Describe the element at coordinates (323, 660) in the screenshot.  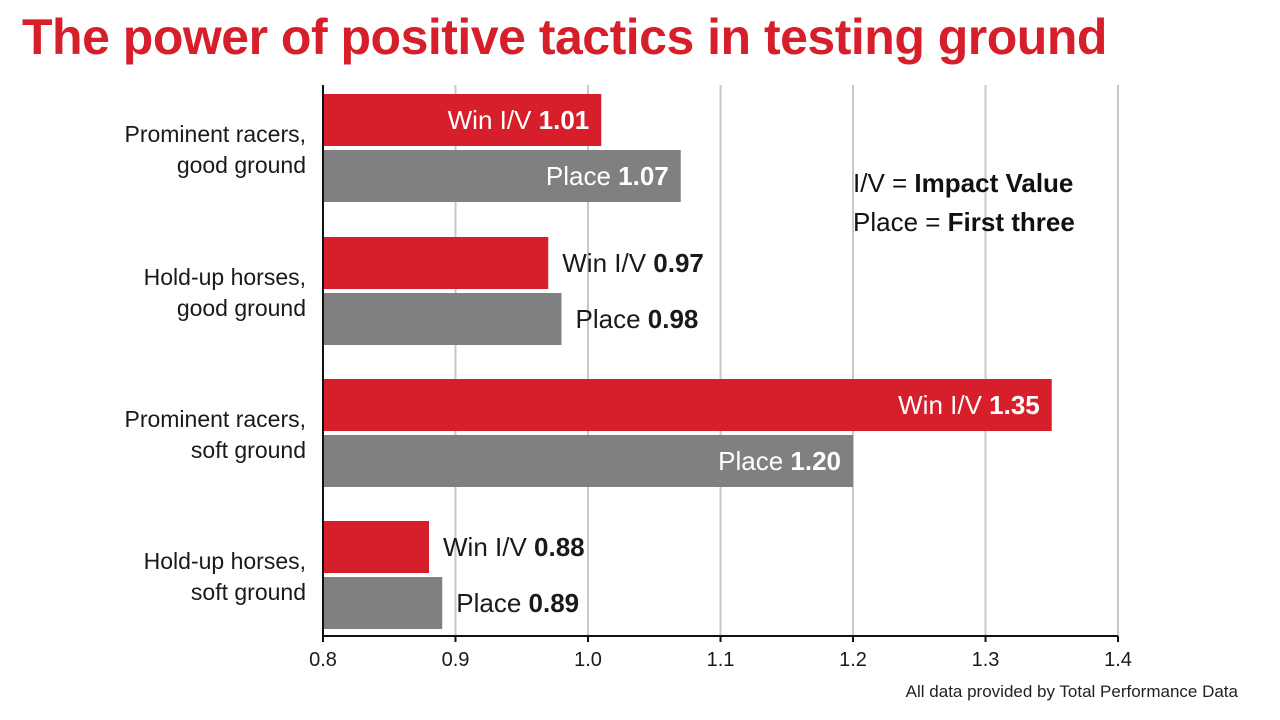
I see `x-tick-label: 0.8` at that location.